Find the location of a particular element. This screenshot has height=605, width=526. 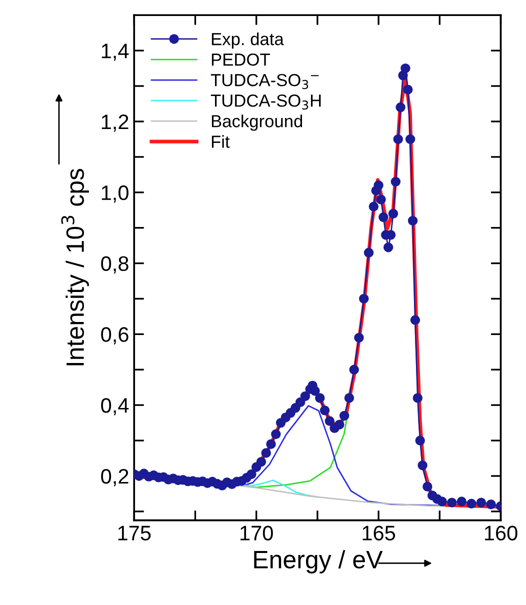

legend-label: PEDOT is located at coordinates (241, 59).